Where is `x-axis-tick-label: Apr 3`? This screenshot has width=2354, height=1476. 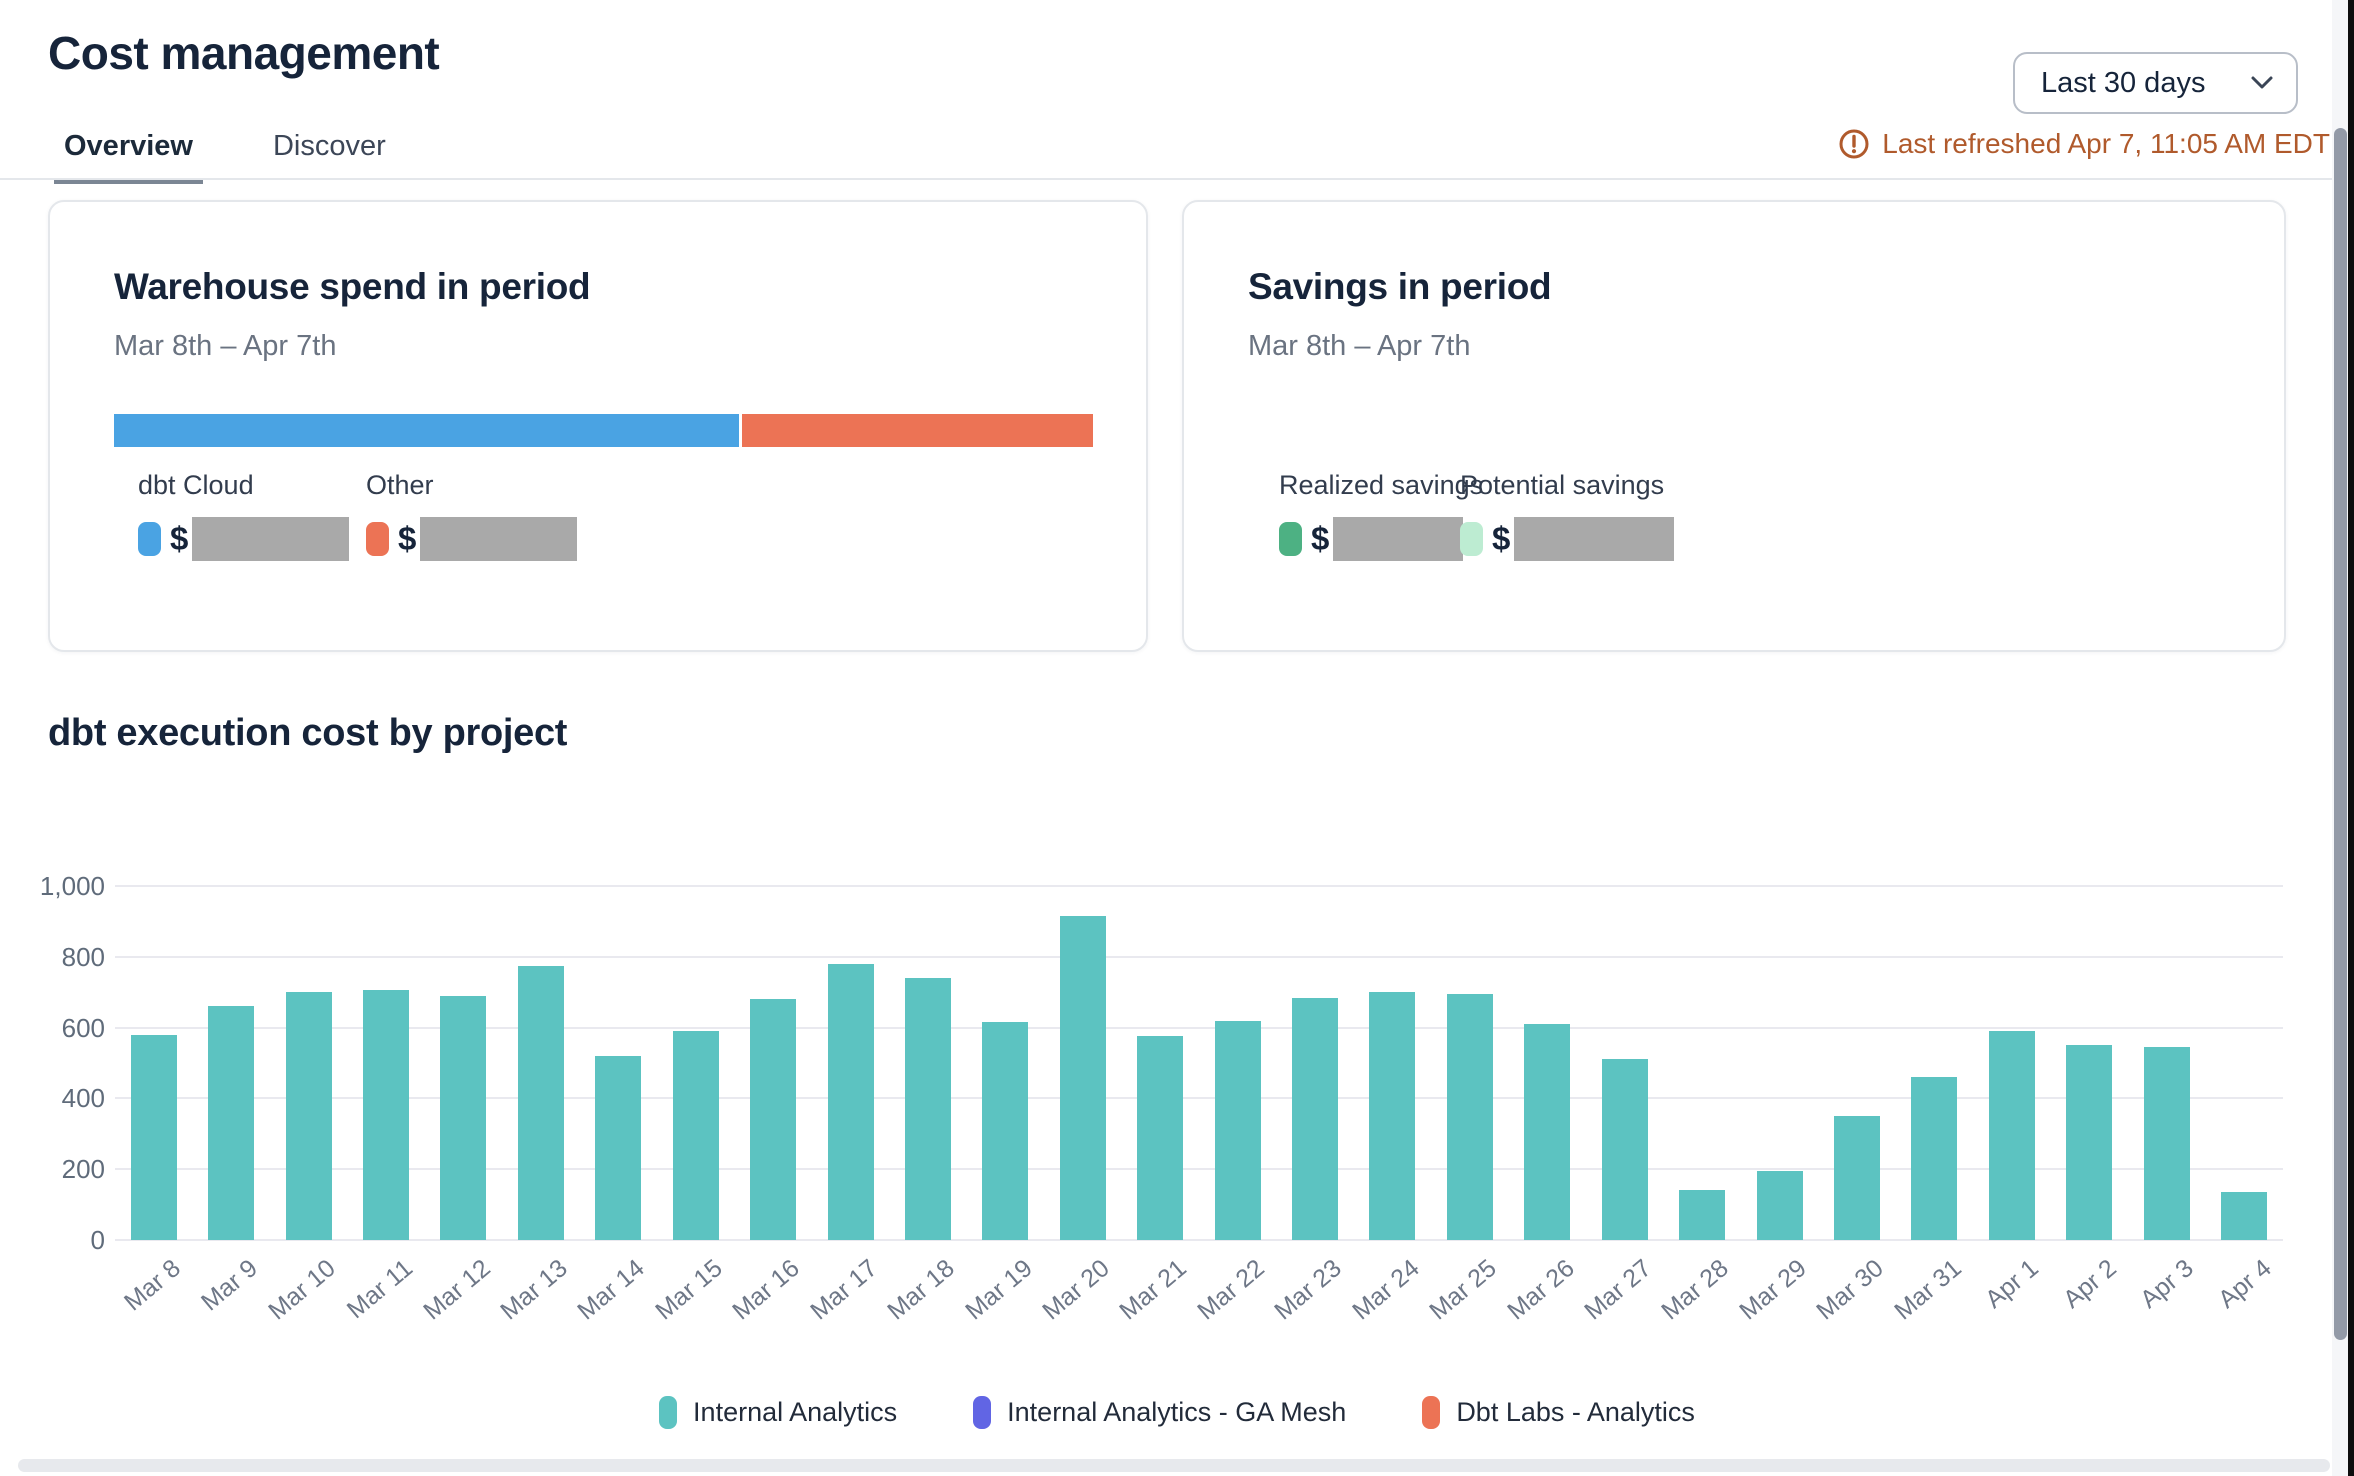 x-axis-tick-label: Apr 3 is located at coordinates (2167, 1284).